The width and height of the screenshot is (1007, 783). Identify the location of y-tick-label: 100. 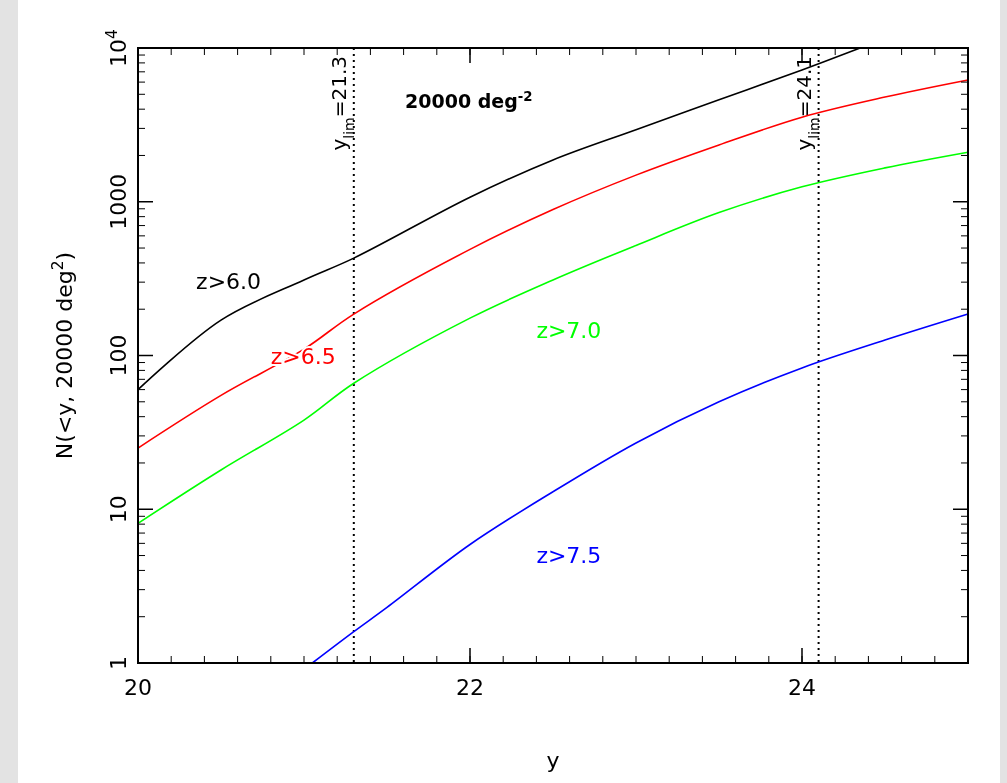
(118, 355).